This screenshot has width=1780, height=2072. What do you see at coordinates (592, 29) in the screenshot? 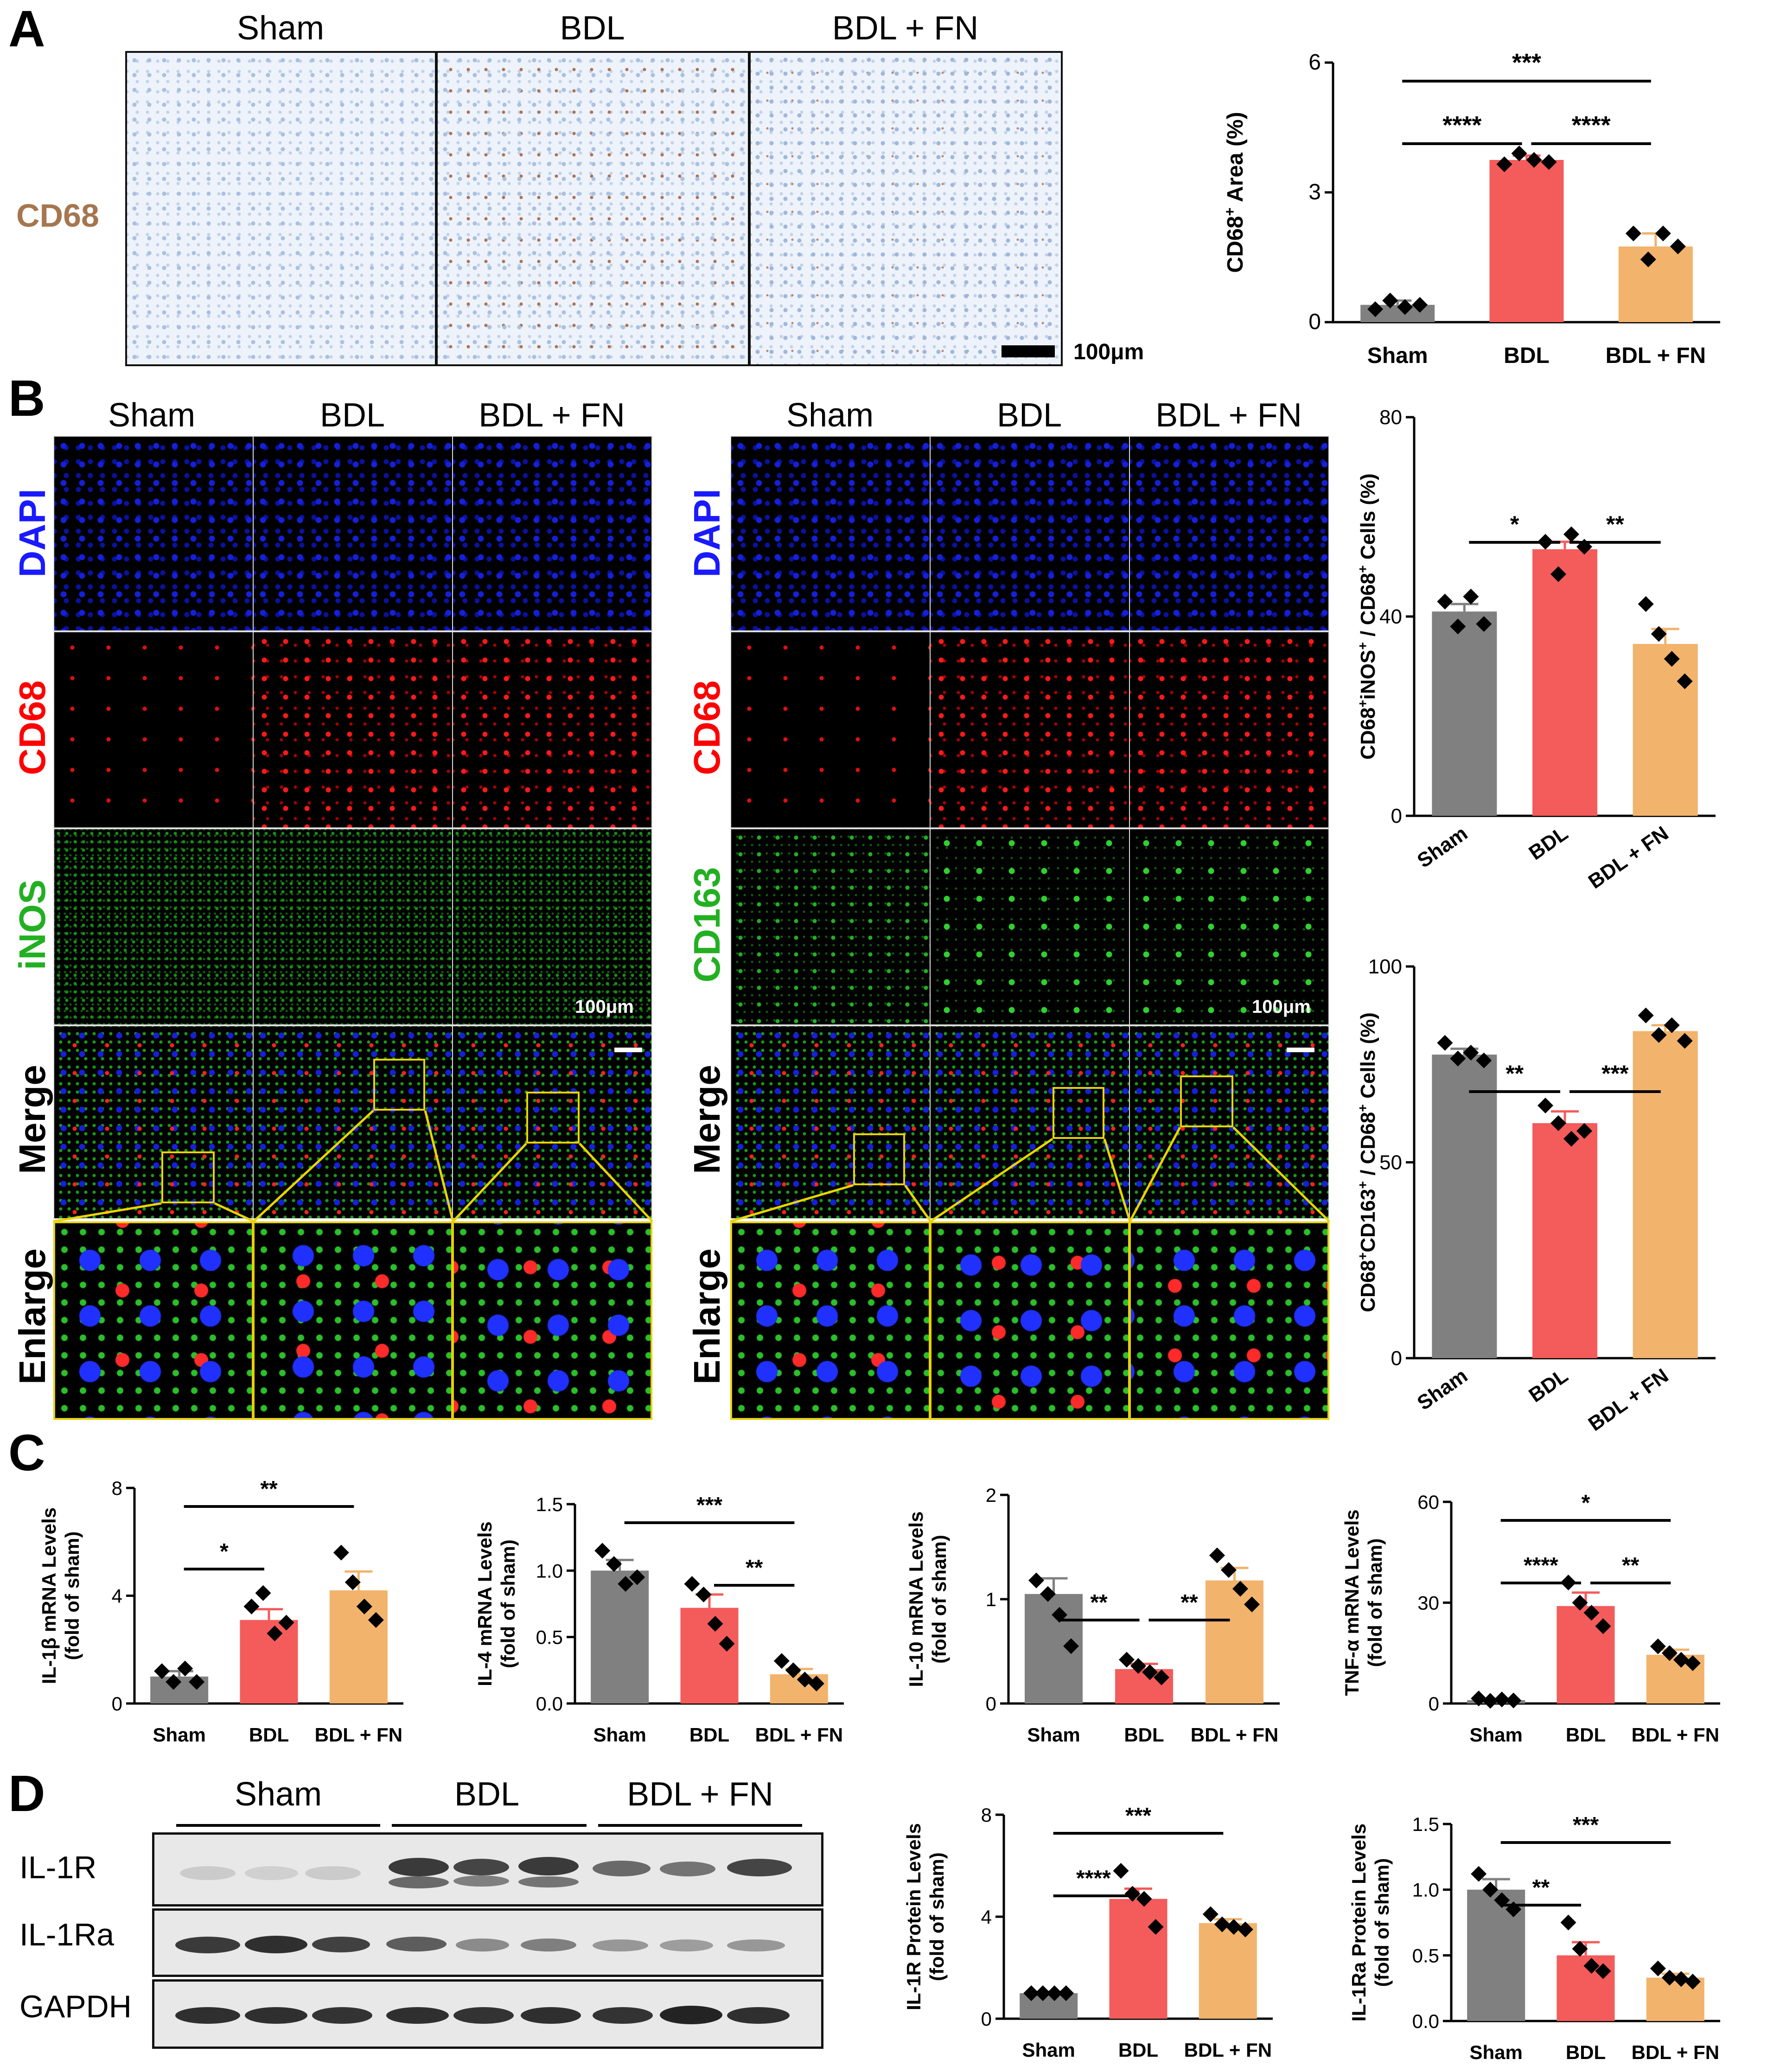
I see `col-header-bdl: BDL` at bounding box center [592, 29].